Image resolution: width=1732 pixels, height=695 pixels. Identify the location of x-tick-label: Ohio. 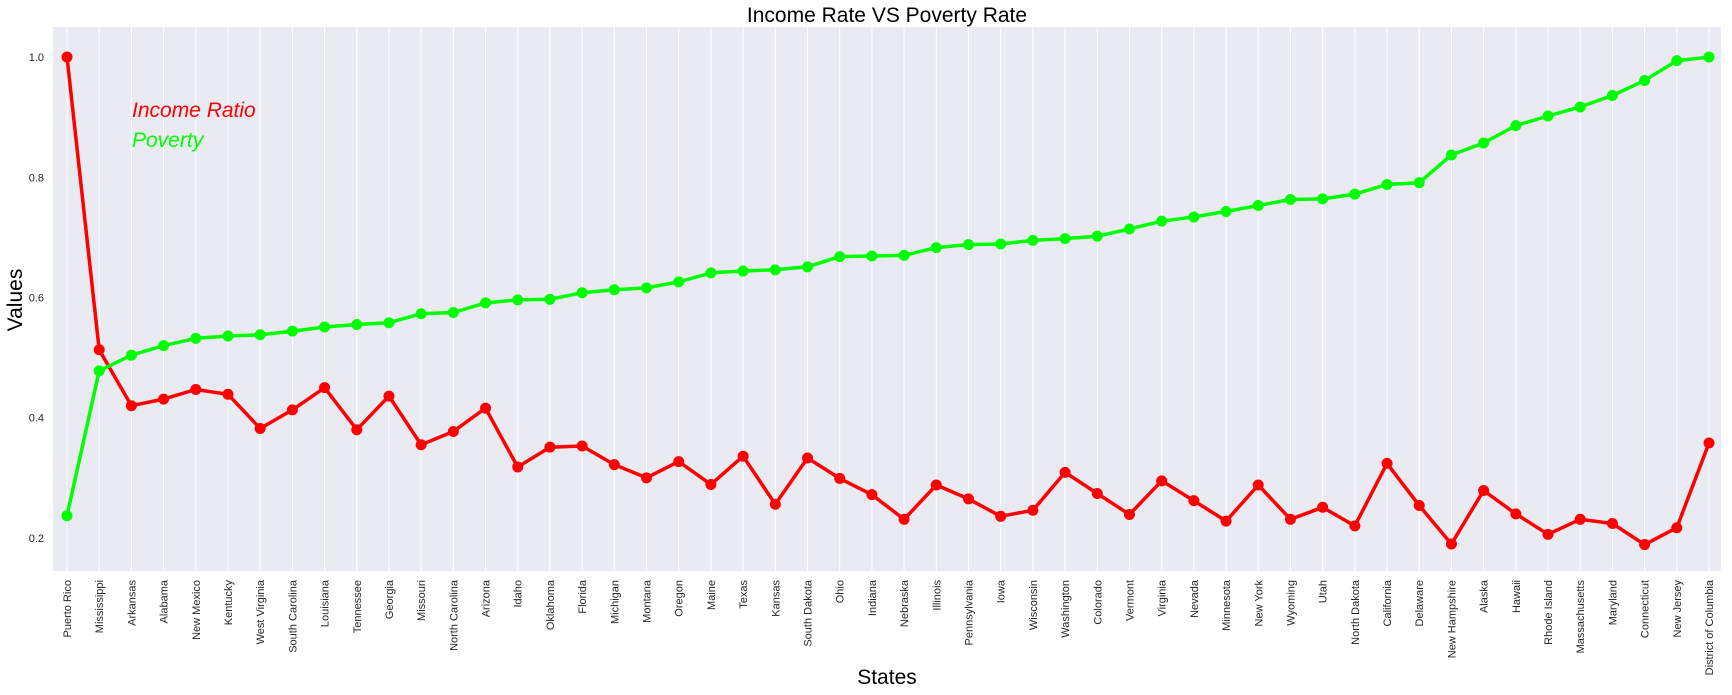
(841, 591).